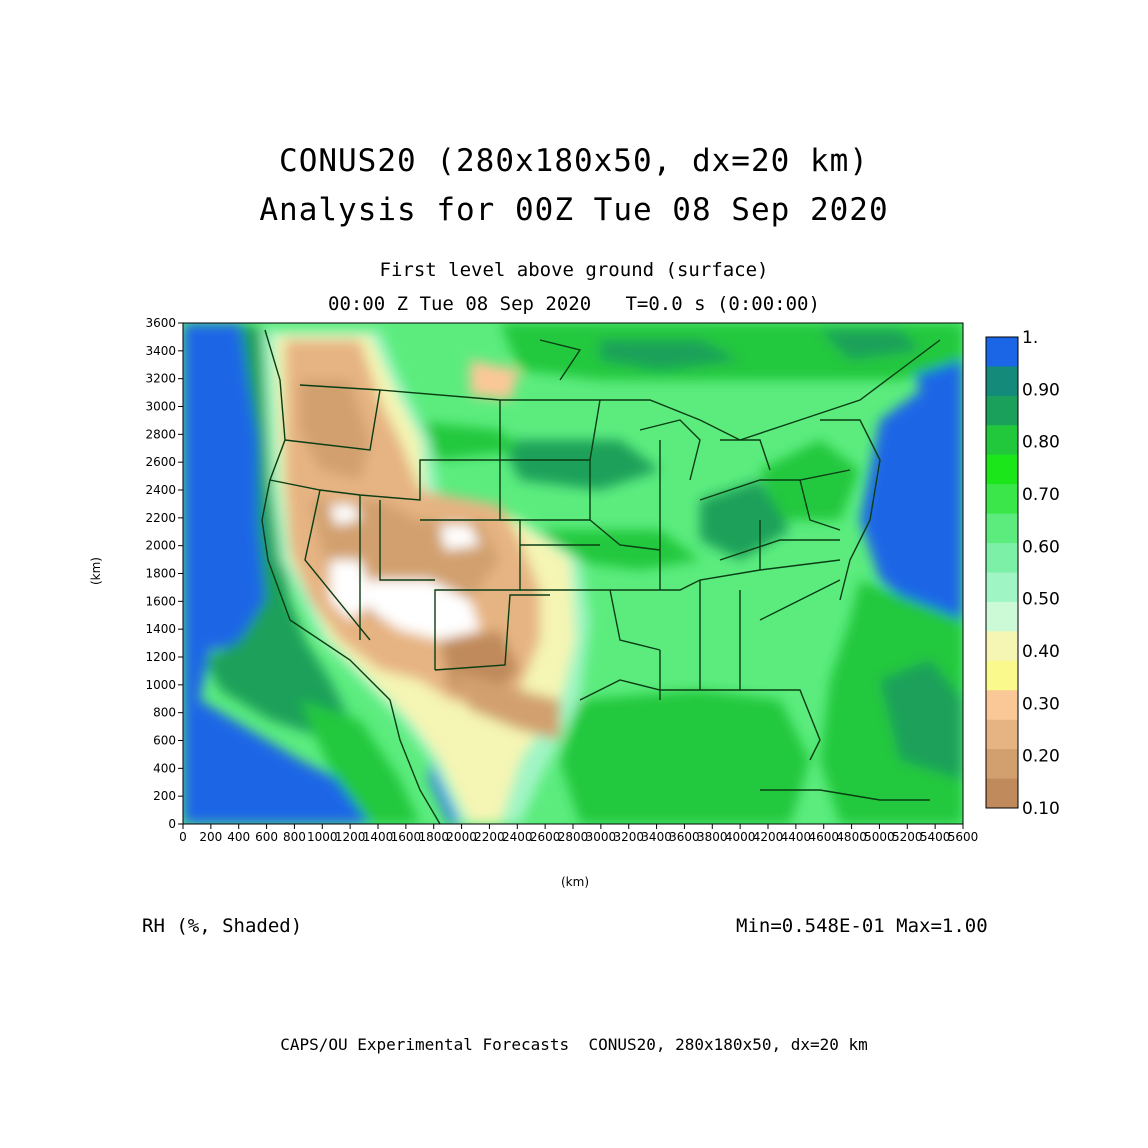 Image resolution: width=1148 pixels, height=1148 pixels. I want to click on colorbar: 1. 0.90 0.80 0.70 0.60 0.50 0.40 0.30 0.20 0.10, so click(1022, 573).